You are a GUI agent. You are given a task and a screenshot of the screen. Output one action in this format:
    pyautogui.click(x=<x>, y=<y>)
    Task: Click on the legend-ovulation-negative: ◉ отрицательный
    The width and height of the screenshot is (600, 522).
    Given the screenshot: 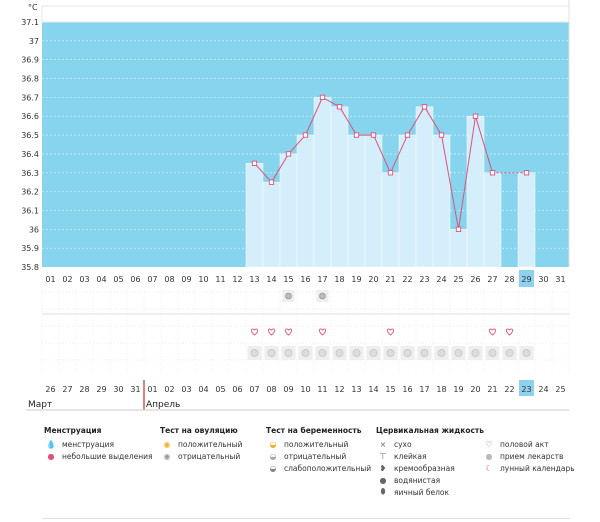 What is the action you would take?
    pyautogui.click(x=201, y=456)
    